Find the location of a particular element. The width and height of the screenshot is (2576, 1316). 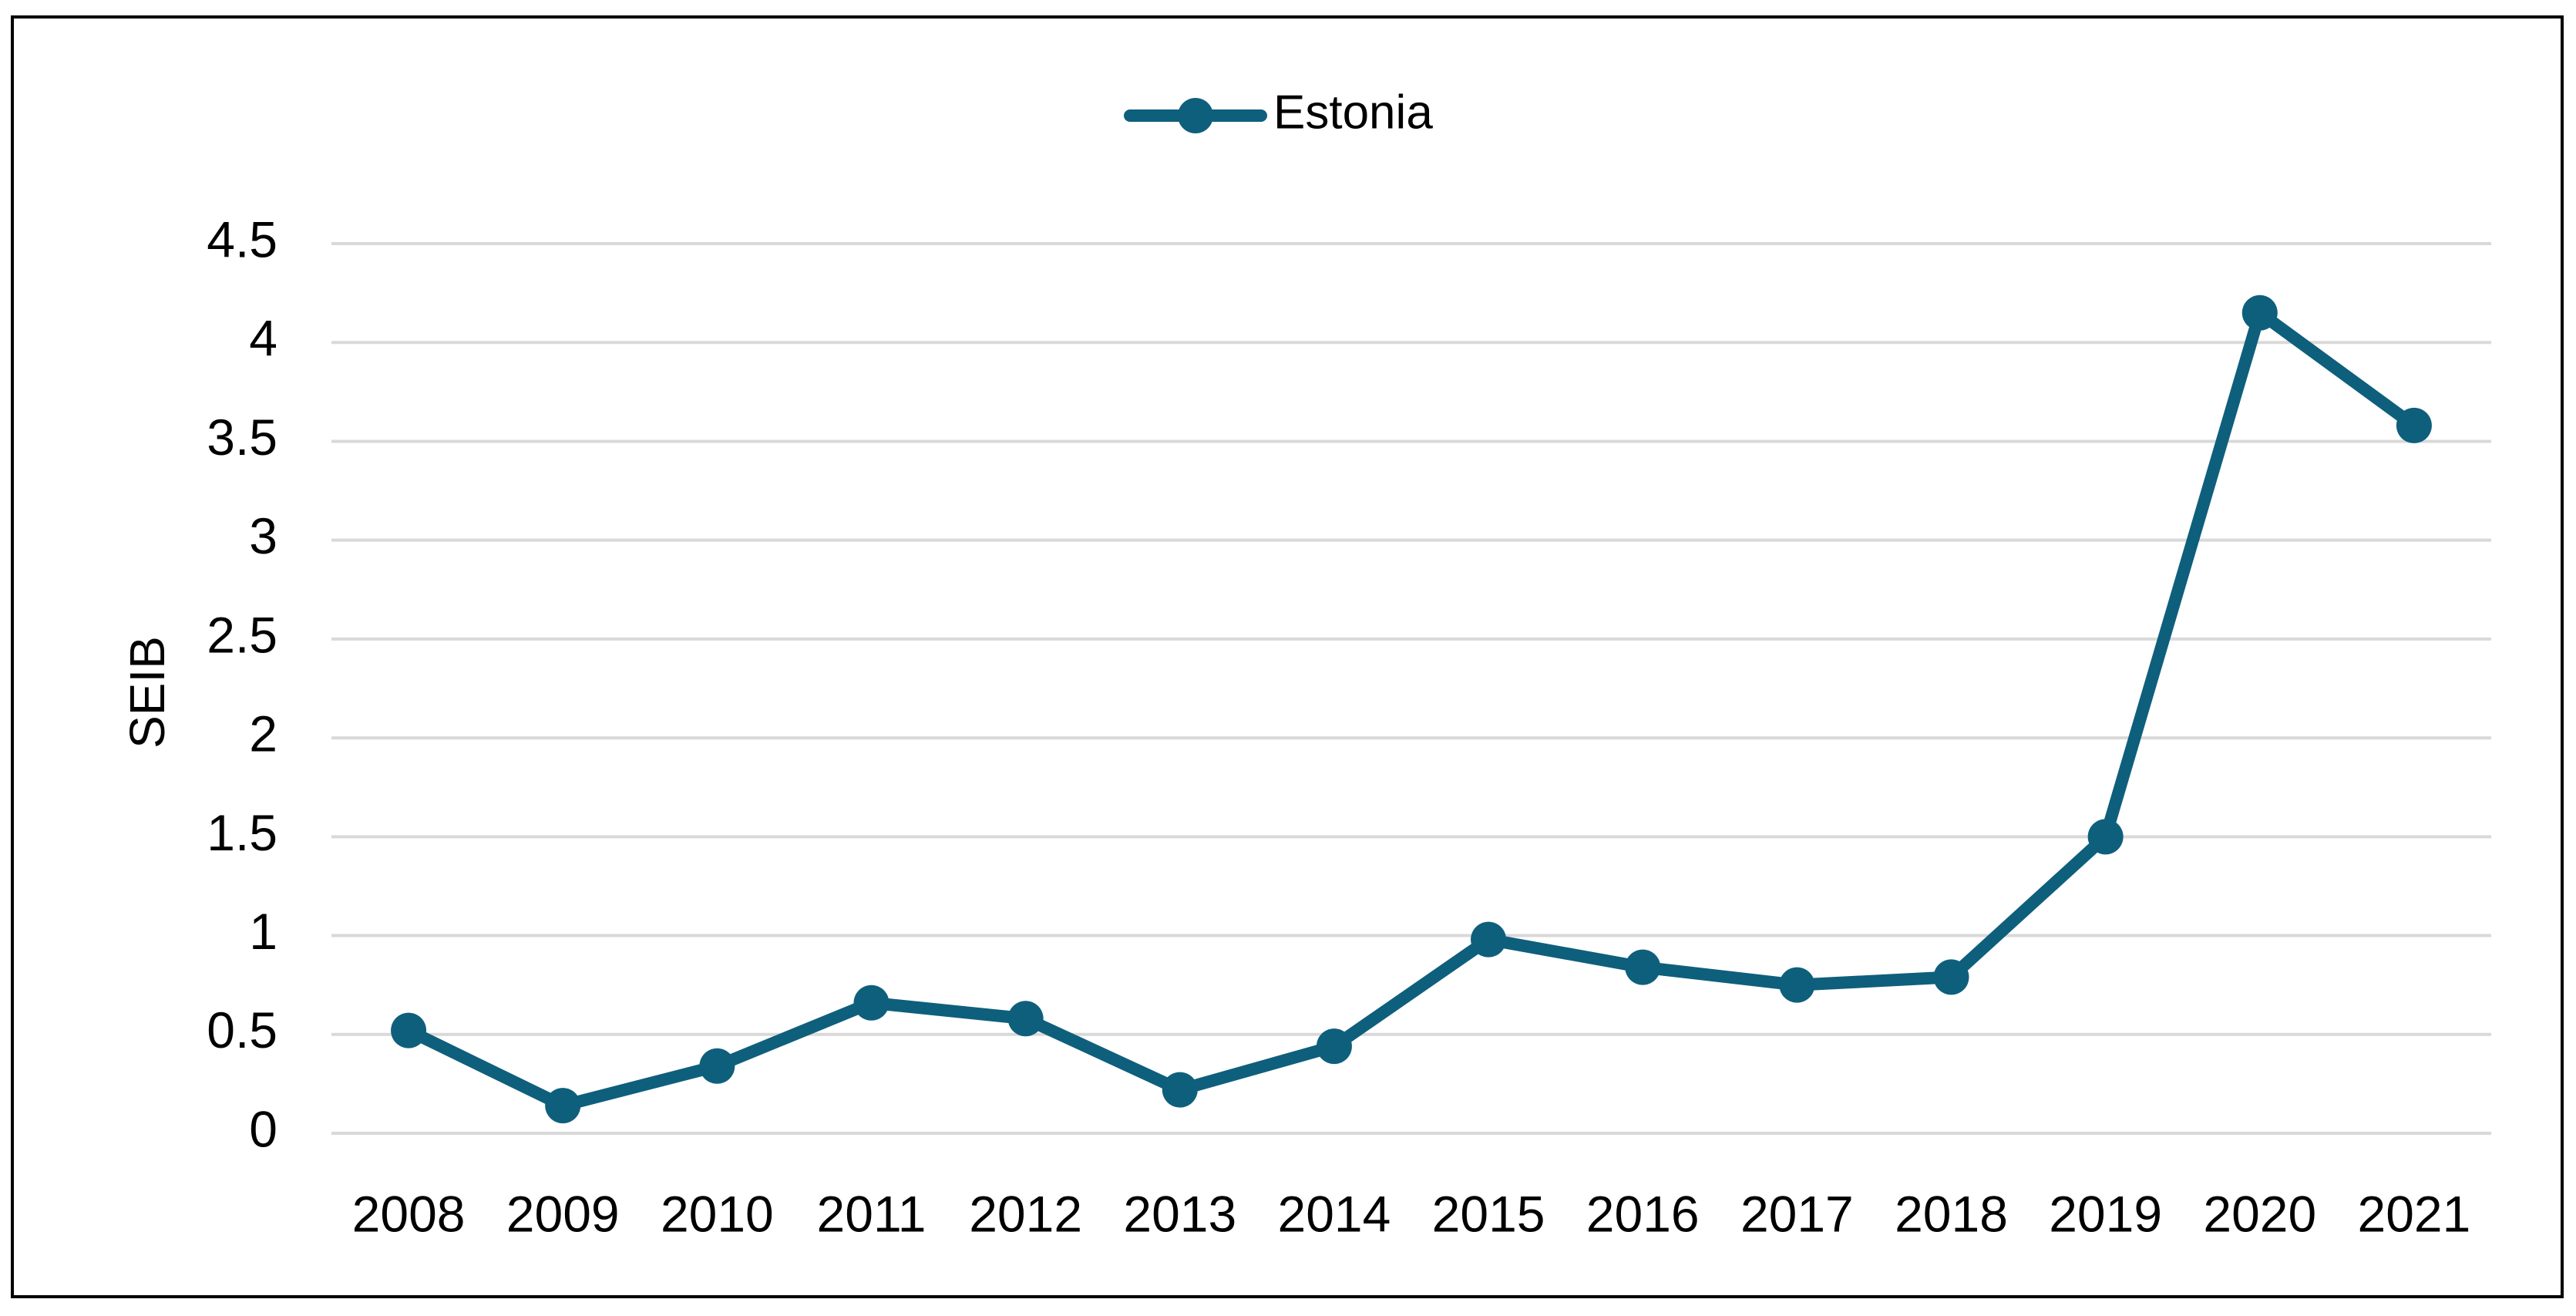

data-point-2016 is located at coordinates (1643, 967).